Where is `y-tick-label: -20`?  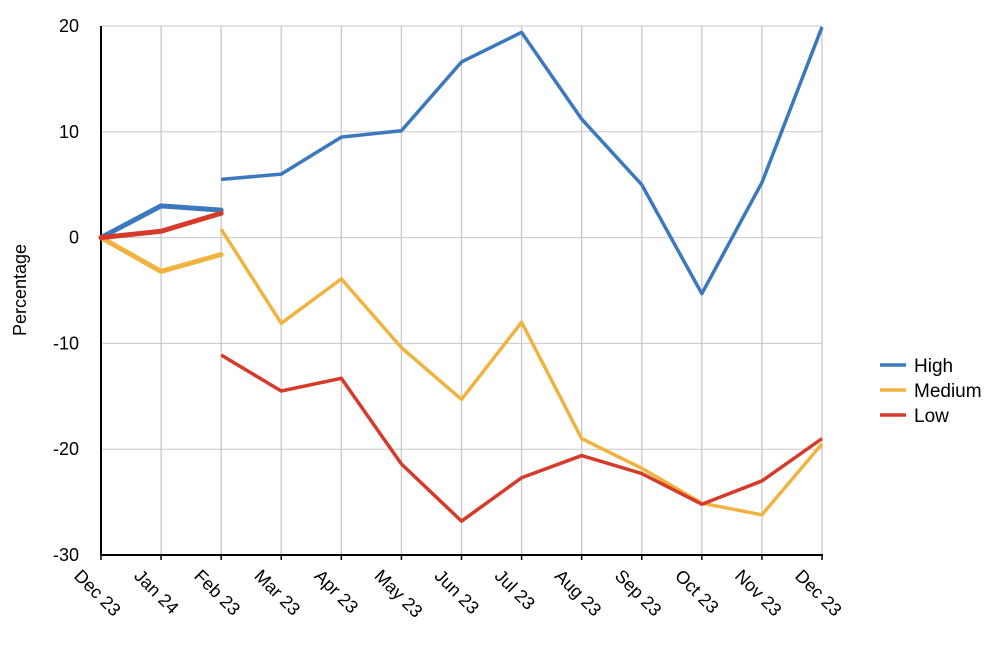 y-tick-label: -20 is located at coordinates (66, 449).